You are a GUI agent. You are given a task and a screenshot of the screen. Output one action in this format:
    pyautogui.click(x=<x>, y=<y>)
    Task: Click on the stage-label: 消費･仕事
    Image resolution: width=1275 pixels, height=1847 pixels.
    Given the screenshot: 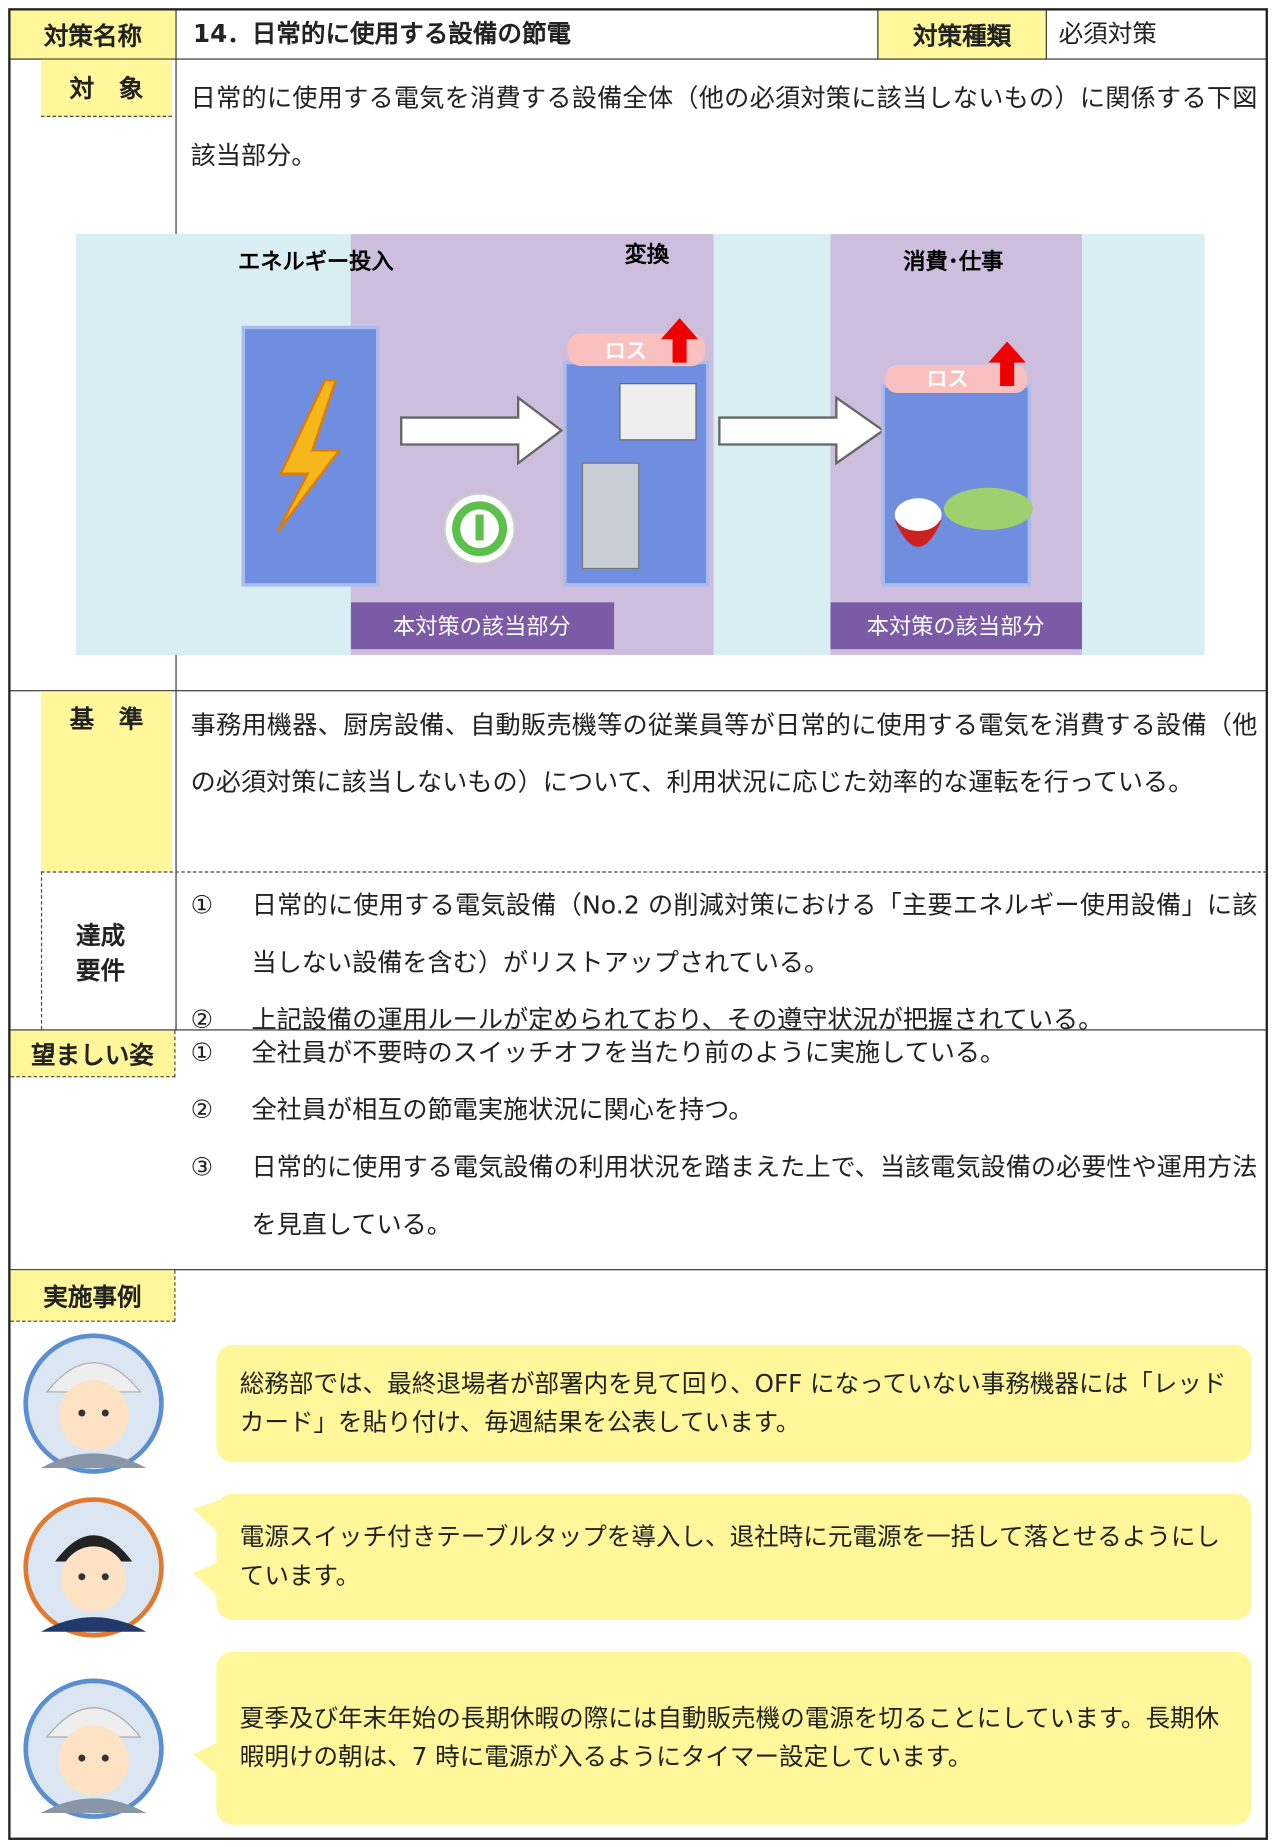 What is the action you would take?
    pyautogui.click(x=953, y=262)
    